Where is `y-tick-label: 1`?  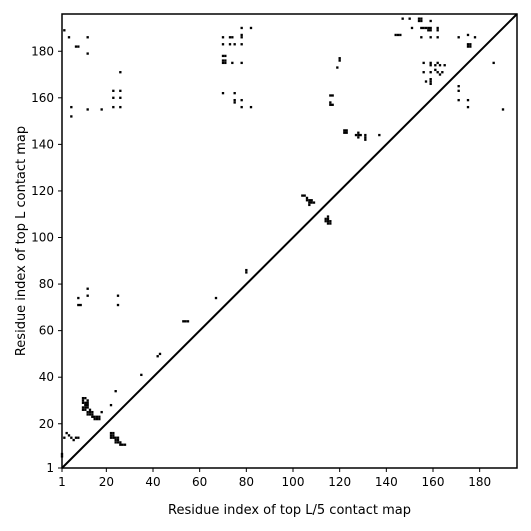 y-tick-label: 1 is located at coordinates (50, 468).